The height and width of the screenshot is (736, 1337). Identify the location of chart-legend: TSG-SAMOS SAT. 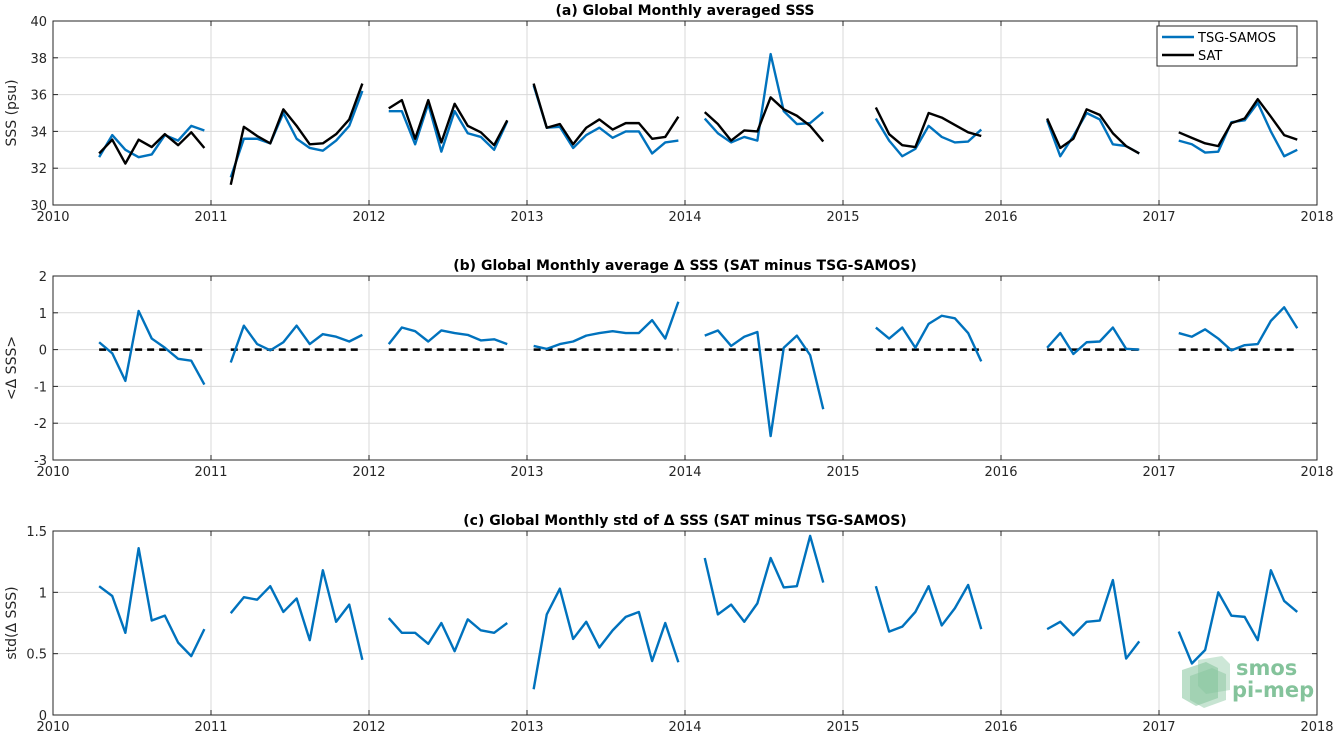
(1227, 46).